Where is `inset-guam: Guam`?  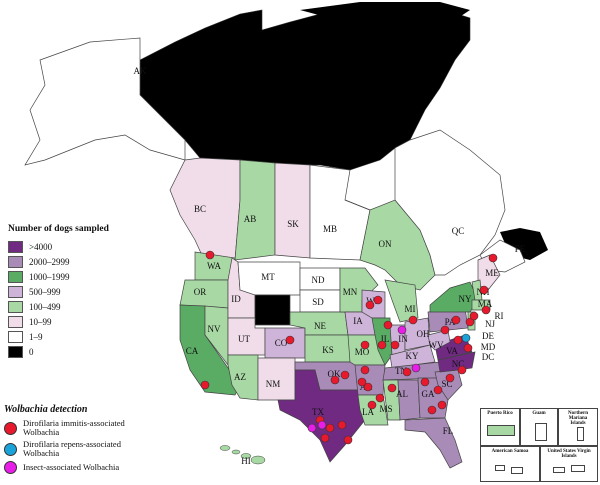
inset-guam: Guam is located at coordinates (539, 427).